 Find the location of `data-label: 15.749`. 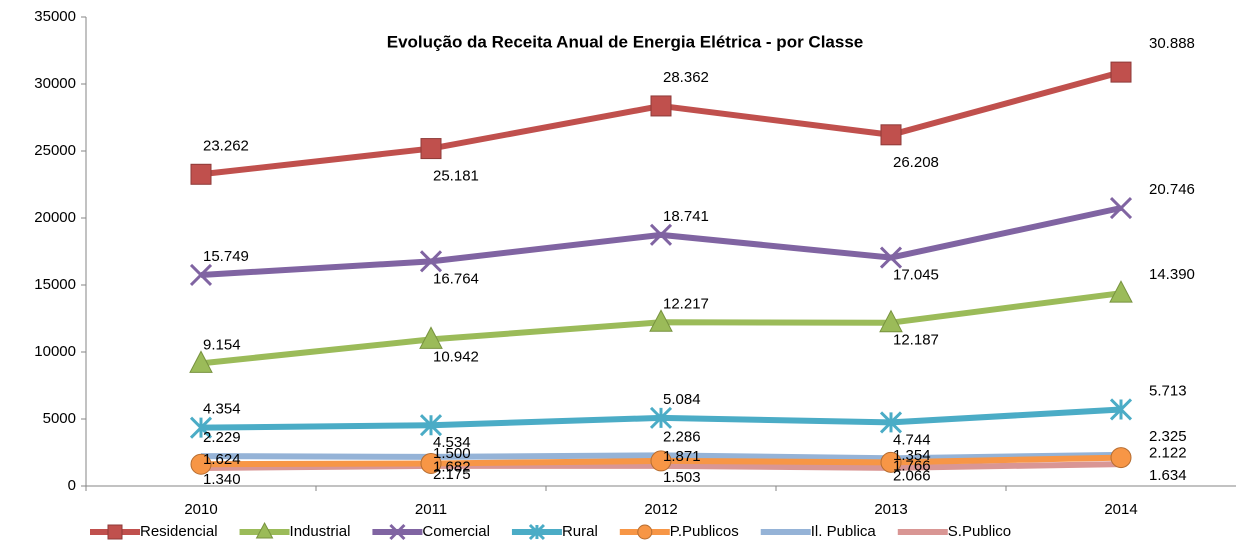

data-label: 15.749 is located at coordinates (226, 256).